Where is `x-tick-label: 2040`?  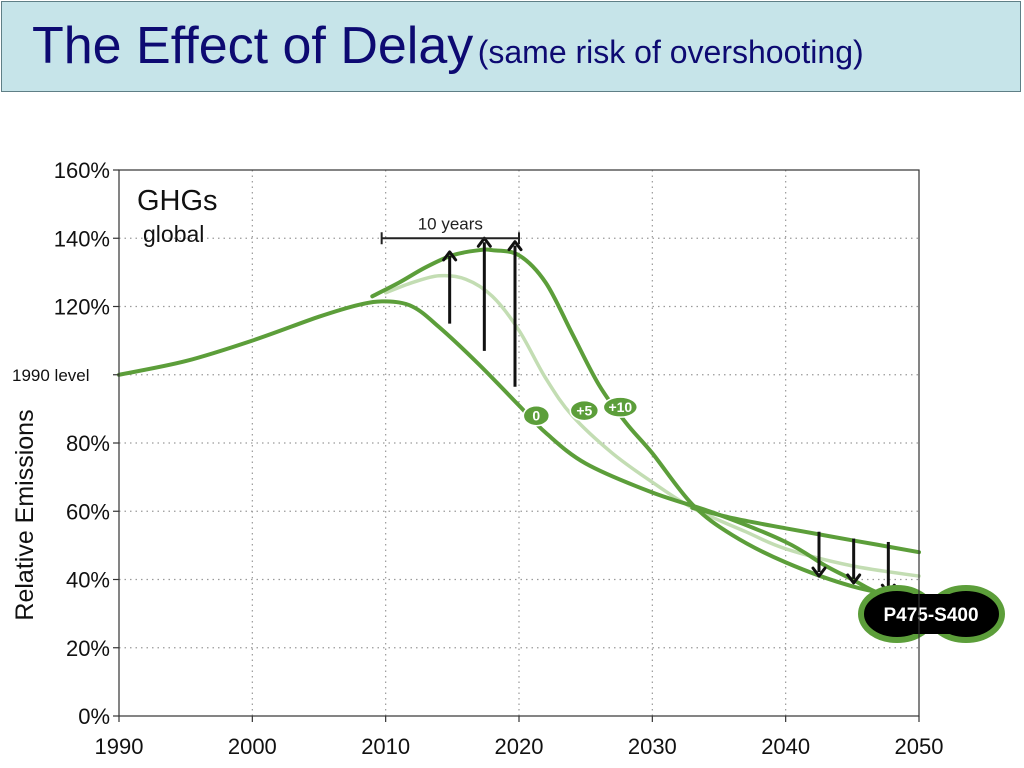
x-tick-label: 2040 is located at coordinates (785, 746).